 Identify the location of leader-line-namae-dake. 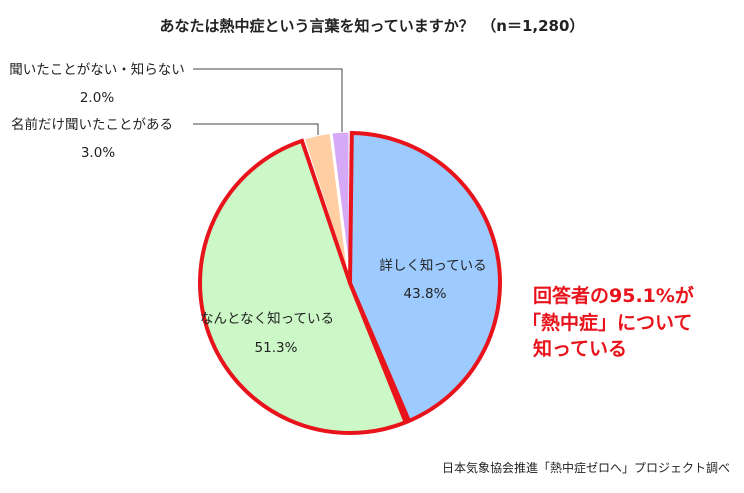
(256, 129).